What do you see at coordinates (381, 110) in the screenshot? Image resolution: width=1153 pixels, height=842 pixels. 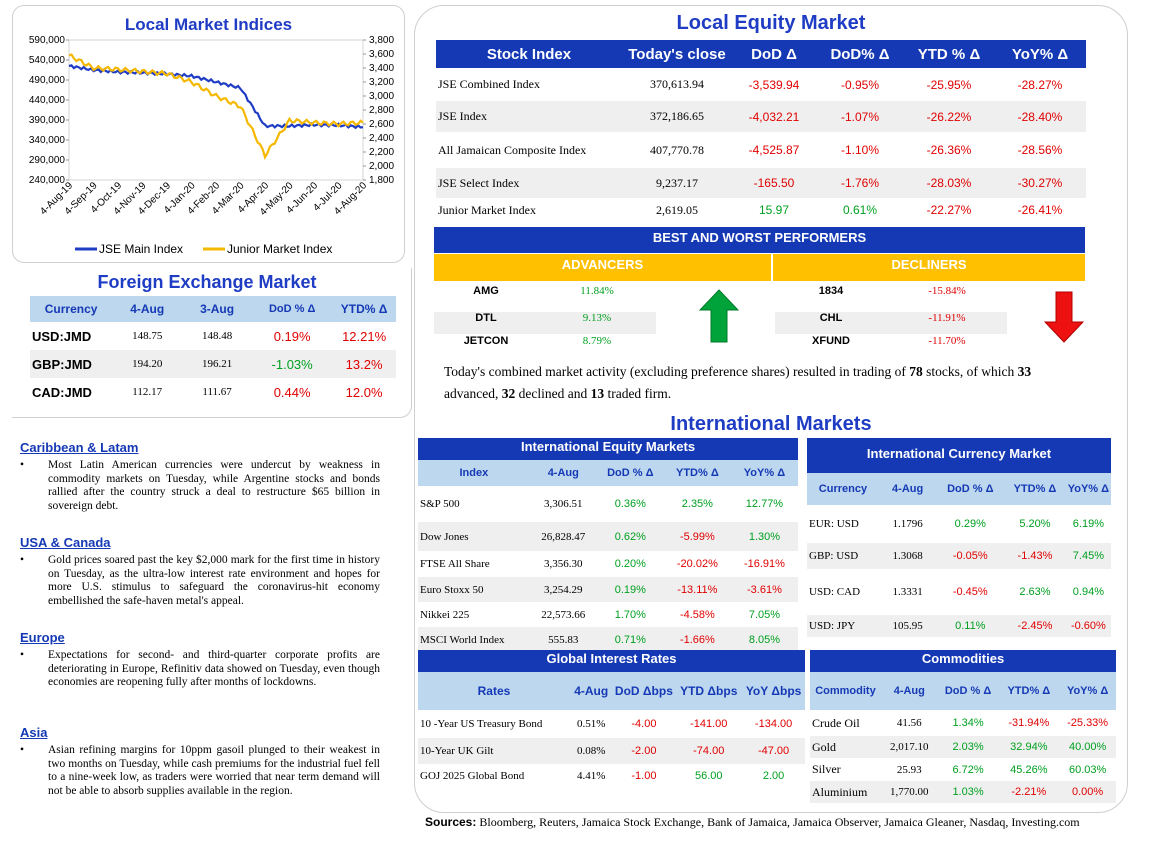 I see `y-right-tick-label: 2,800` at bounding box center [381, 110].